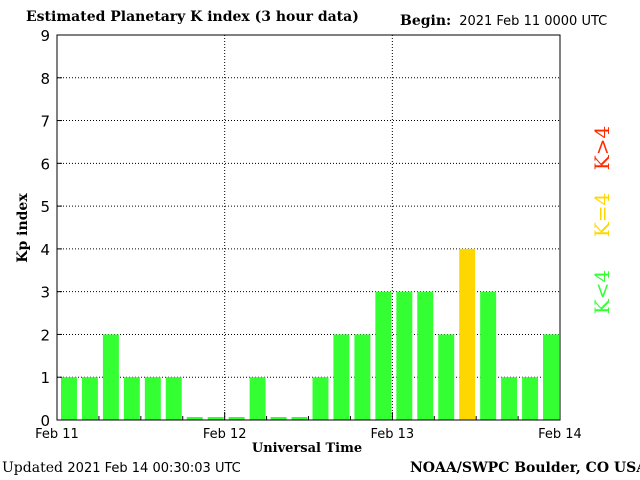 Image resolution: width=640 pixels, height=480 pixels. I want to click on y-tick-label: 7, so click(45, 122).